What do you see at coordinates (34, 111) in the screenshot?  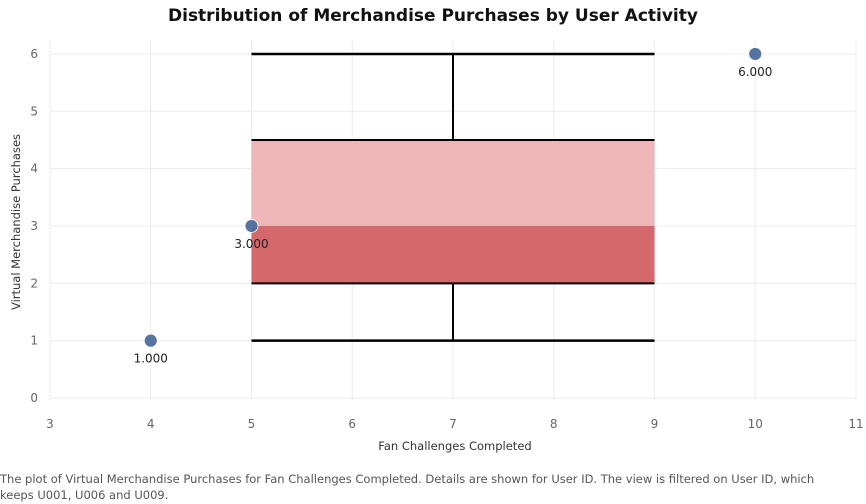 I see `y-tick-label: 5` at bounding box center [34, 111].